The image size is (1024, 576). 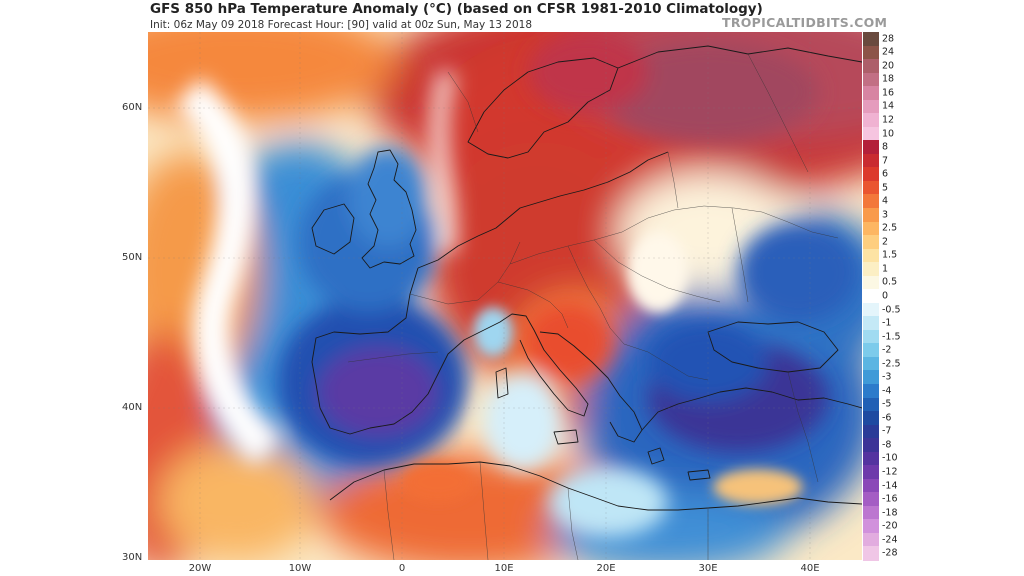 I want to click on colorbar-label: -7, so click(x=887, y=431).